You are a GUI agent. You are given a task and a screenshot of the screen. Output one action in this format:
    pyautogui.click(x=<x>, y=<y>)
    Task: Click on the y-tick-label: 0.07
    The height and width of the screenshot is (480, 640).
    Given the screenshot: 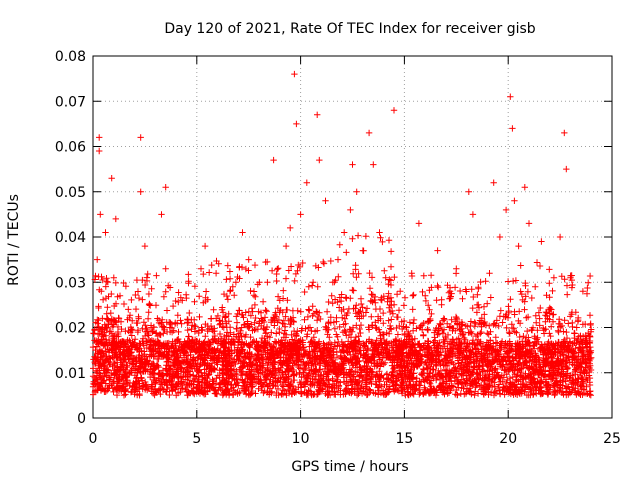 What is the action you would take?
    pyautogui.click(x=70, y=102)
    